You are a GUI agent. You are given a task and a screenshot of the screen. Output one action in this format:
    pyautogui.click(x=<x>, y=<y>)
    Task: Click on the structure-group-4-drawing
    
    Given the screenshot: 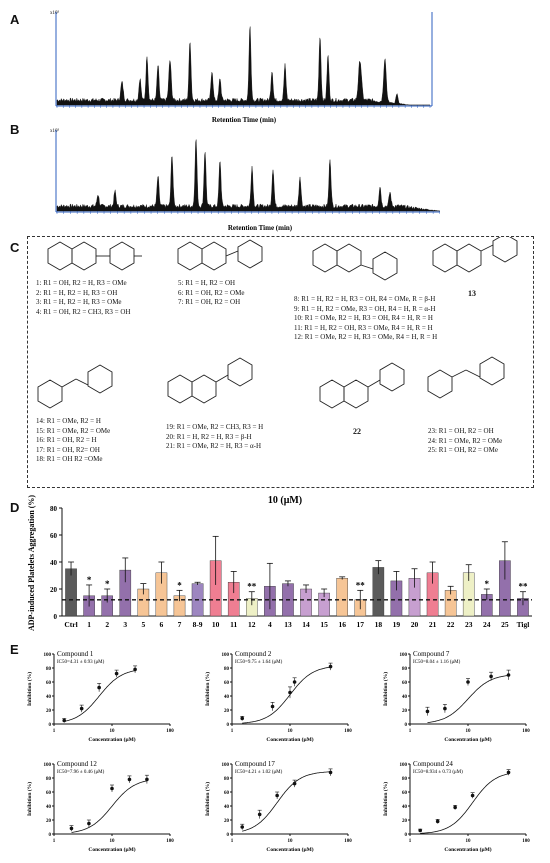 What is the action you would take?
    pyautogui.click(x=75, y=386)
    